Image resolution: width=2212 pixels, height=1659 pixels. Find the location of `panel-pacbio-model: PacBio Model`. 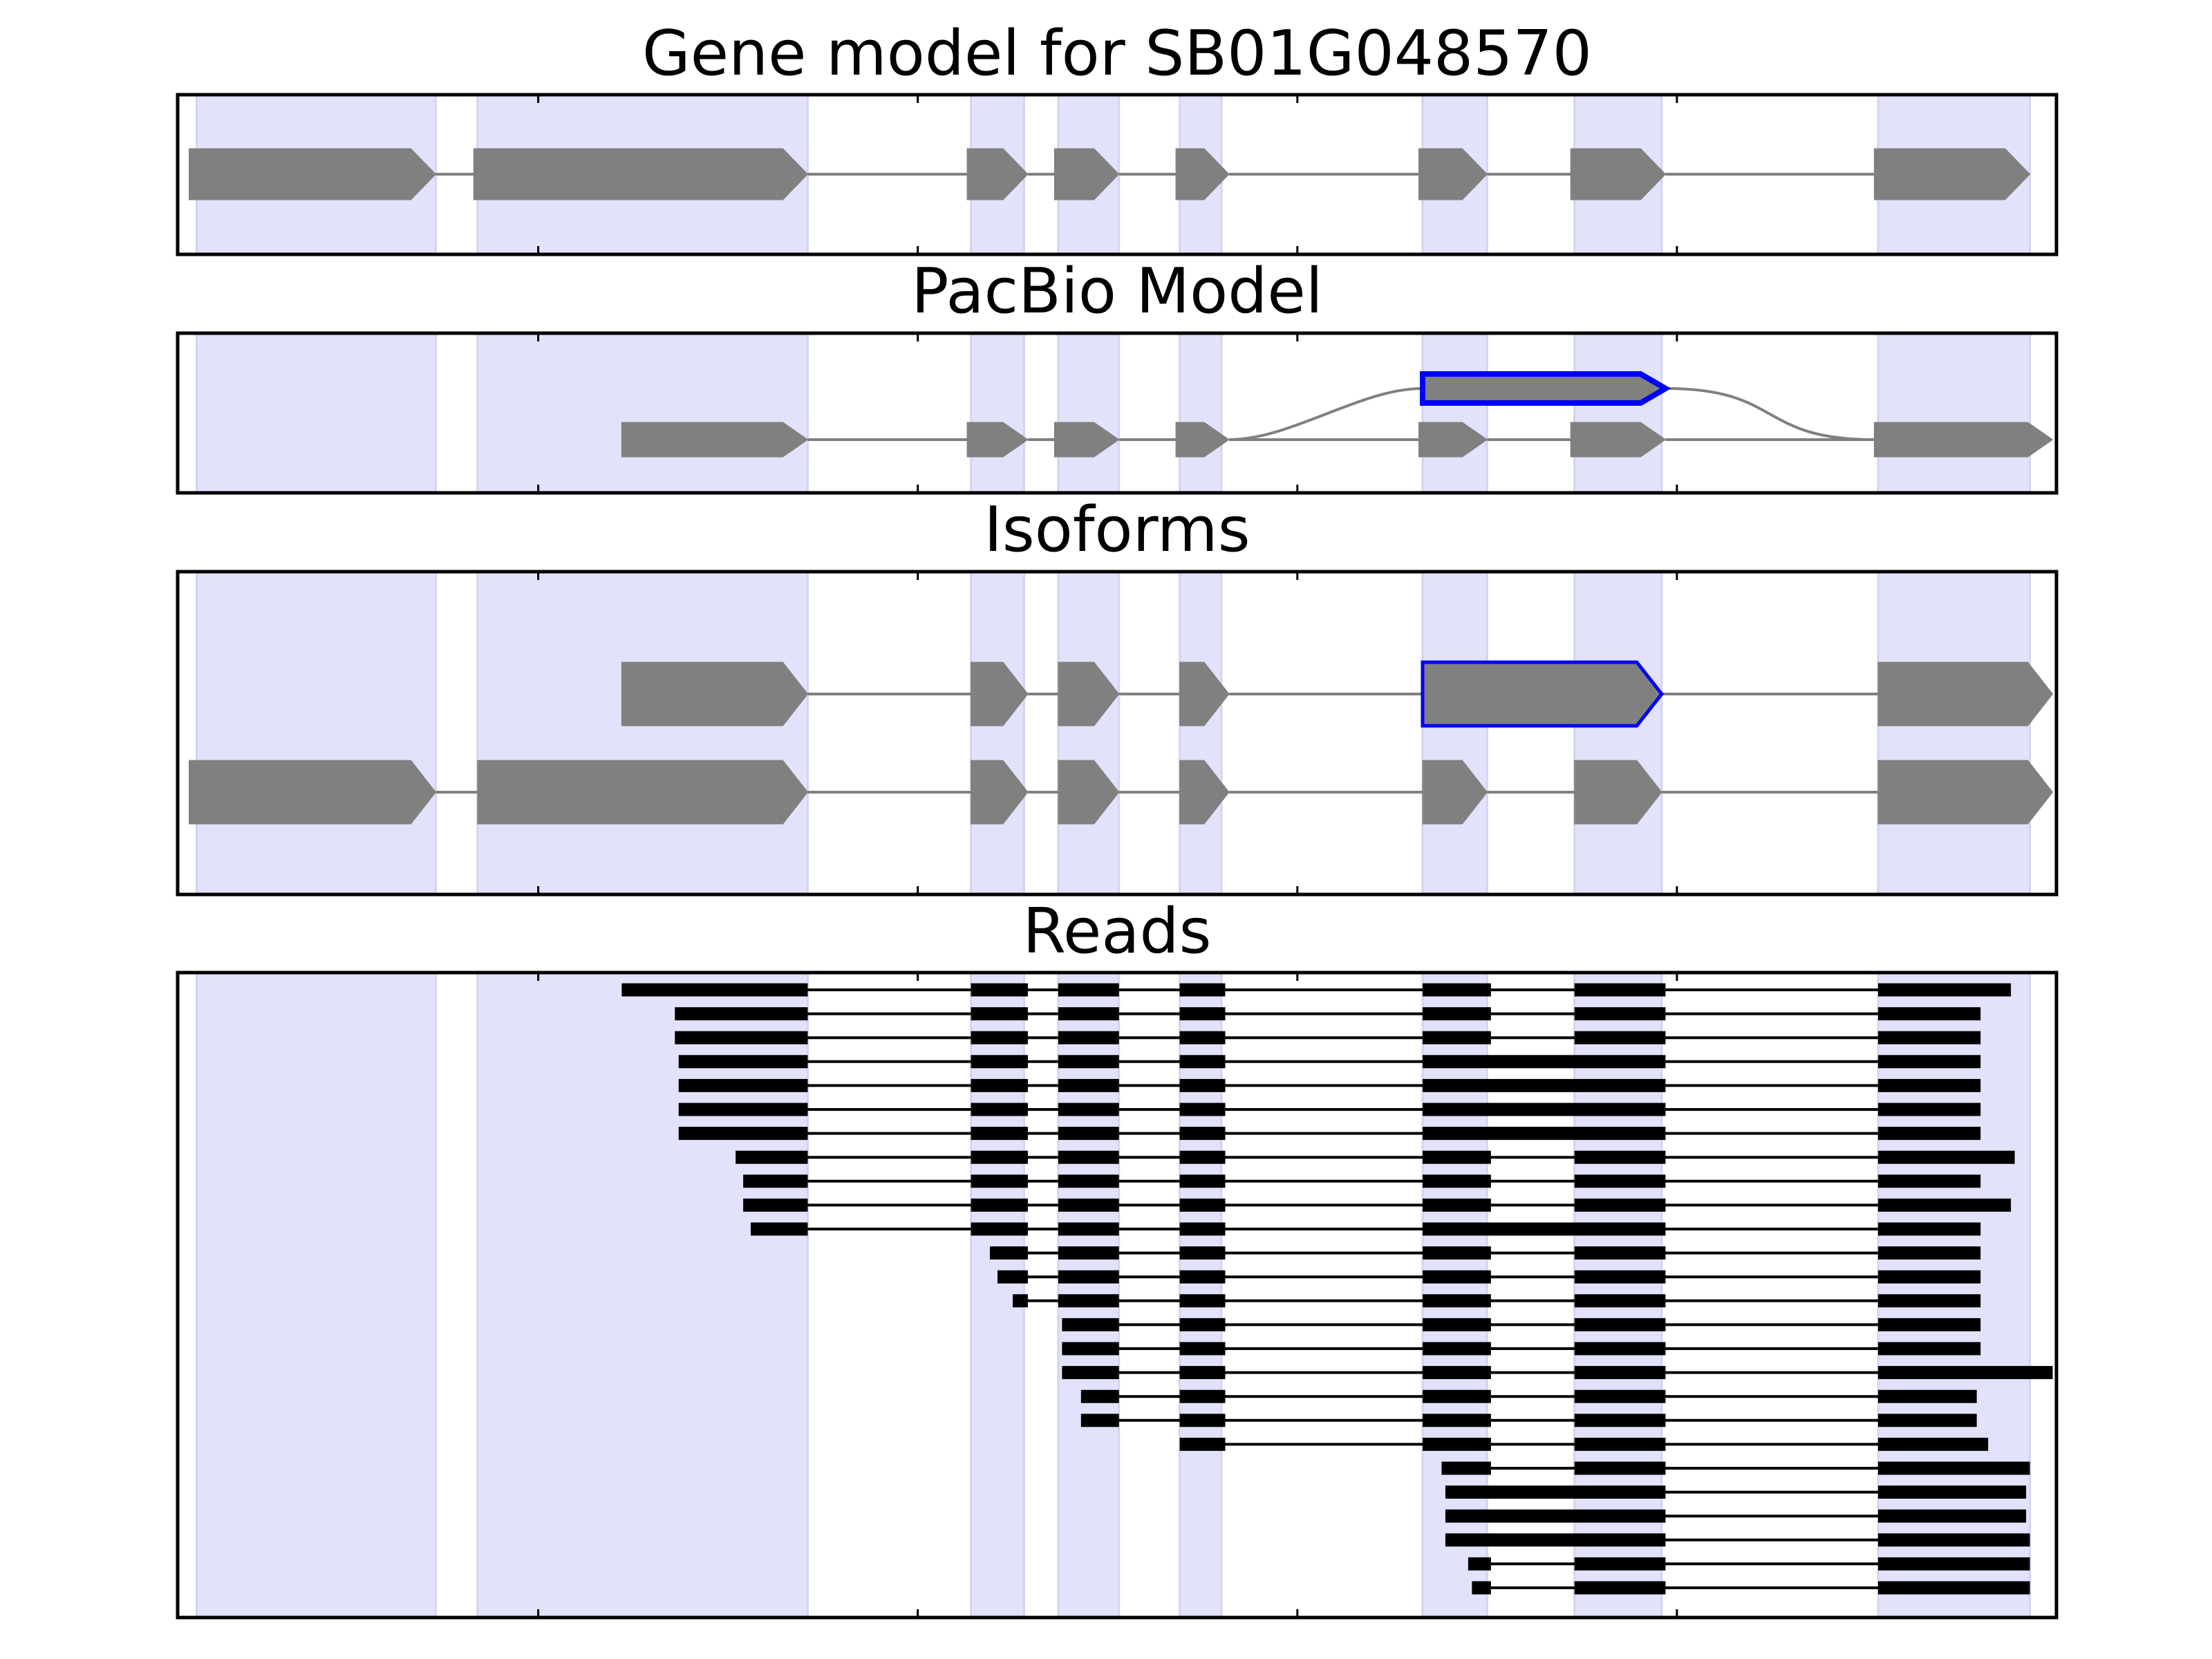

panel-pacbio-model: PacBio Model is located at coordinates (1117, 375).